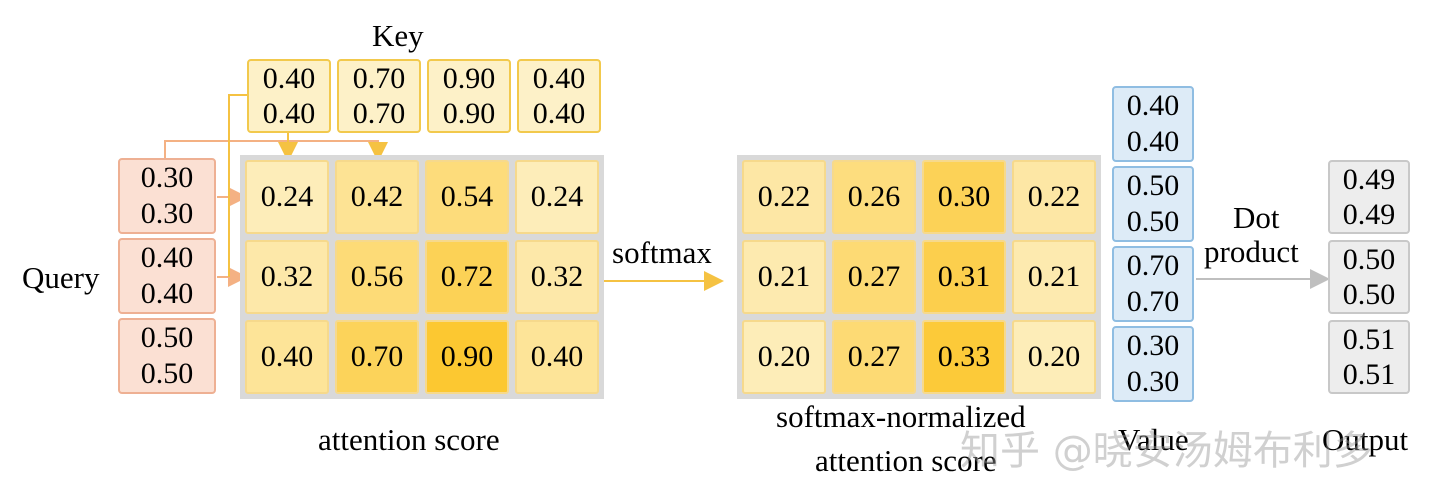 The height and width of the screenshot is (501, 1440). I want to click on output-vector-1: 0.49 0.49, so click(1369, 197).